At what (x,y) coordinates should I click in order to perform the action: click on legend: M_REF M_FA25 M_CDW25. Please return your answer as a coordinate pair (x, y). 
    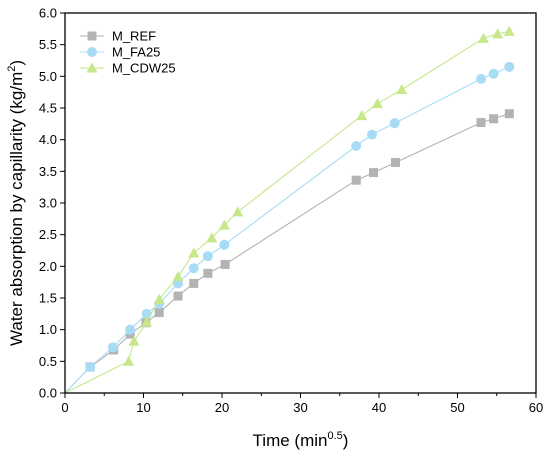
    Looking at the image, I should click on (128, 52).